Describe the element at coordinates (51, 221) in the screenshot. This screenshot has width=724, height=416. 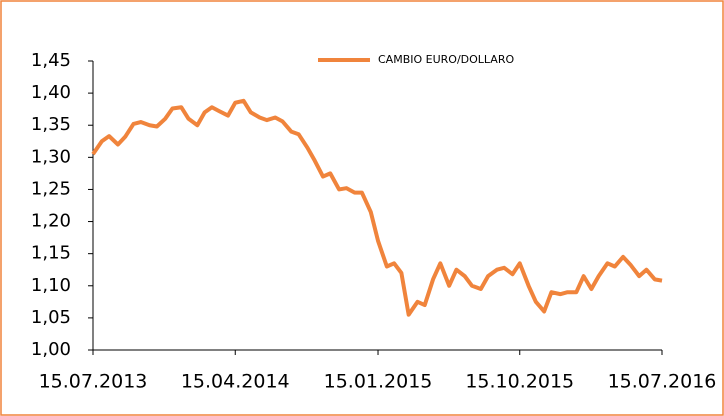
I see `y-tick-label: 1,20` at that location.